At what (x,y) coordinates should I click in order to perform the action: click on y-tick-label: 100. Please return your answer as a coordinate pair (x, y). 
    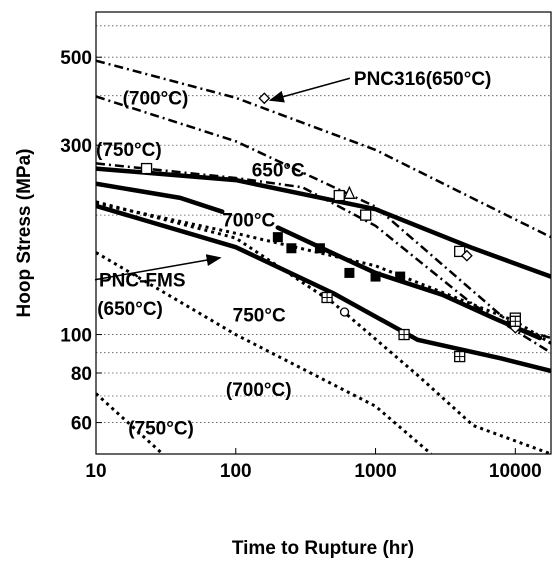
    Looking at the image, I should click on (76, 336).